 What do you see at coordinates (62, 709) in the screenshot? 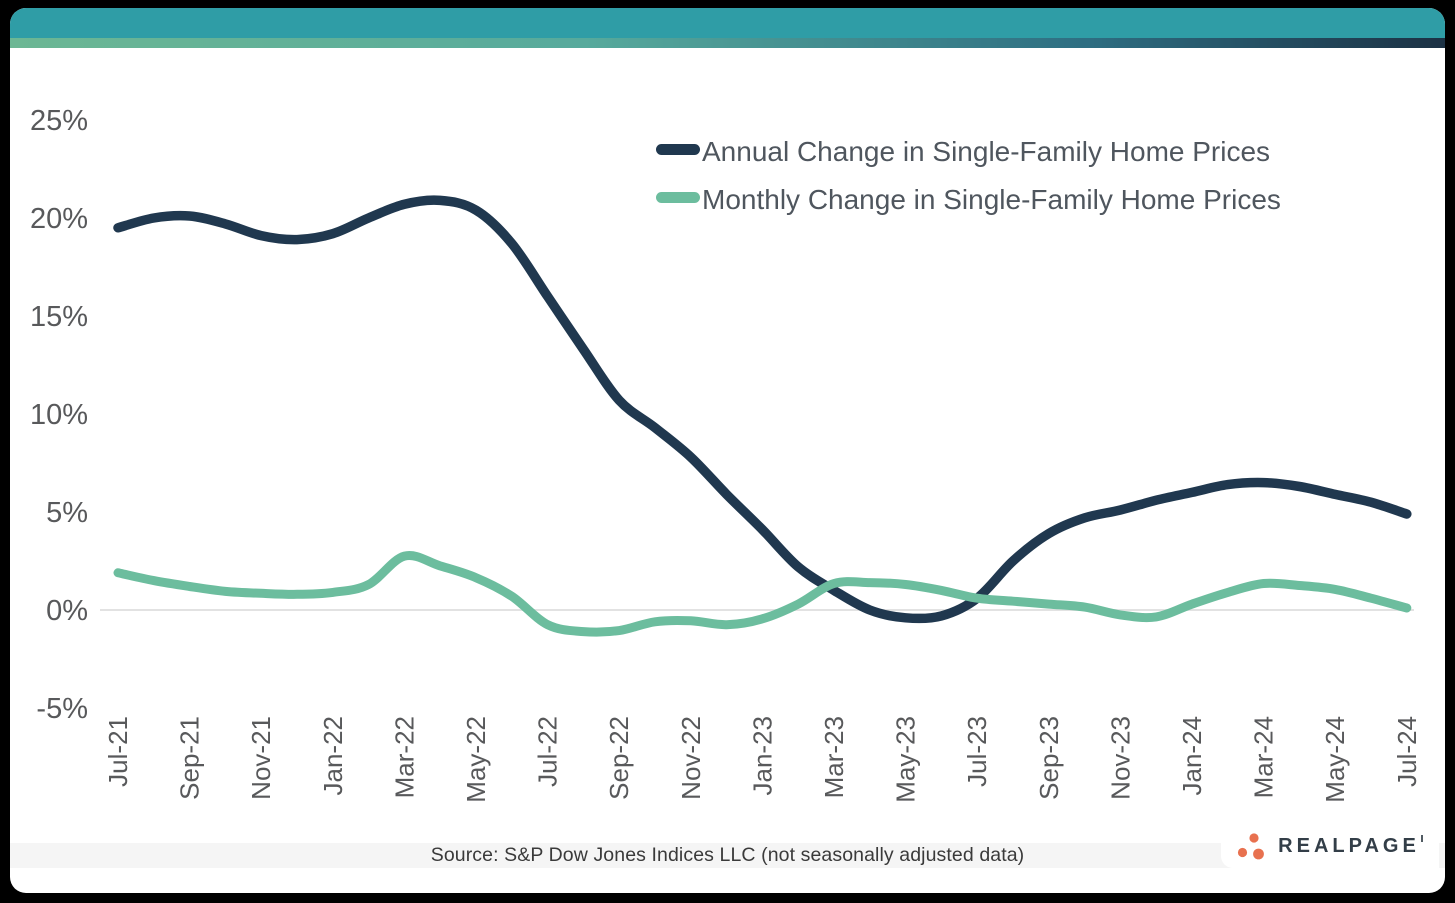
I see `y-tick-label: -5%` at bounding box center [62, 709].